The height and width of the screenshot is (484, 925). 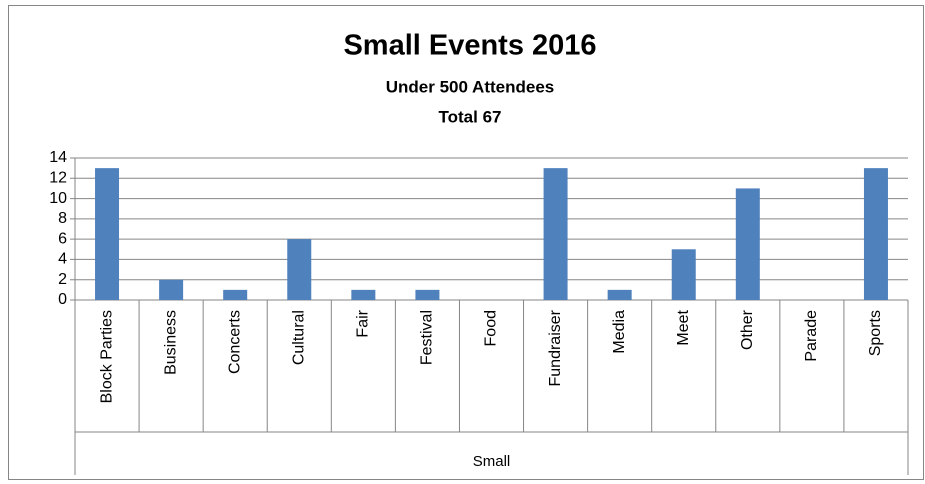 What do you see at coordinates (427, 337) in the screenshot?
I see `x-tick-label: Festival` at bounding box center [427, 337].